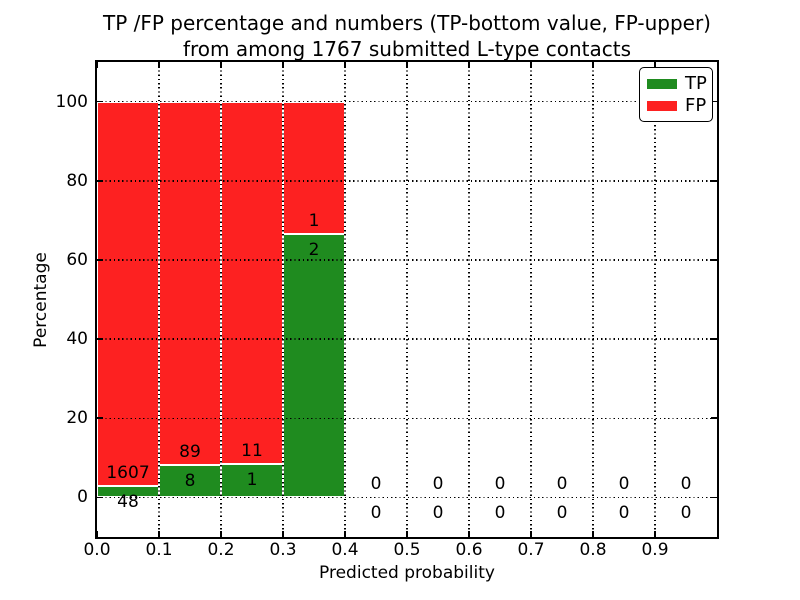 Image resolution: width=800 pixels, height=600 pixels. What do you see at coordinates (82, 497) in the screenshot?
I see `y-tick-label: 0` at bounding box center [82, 497].